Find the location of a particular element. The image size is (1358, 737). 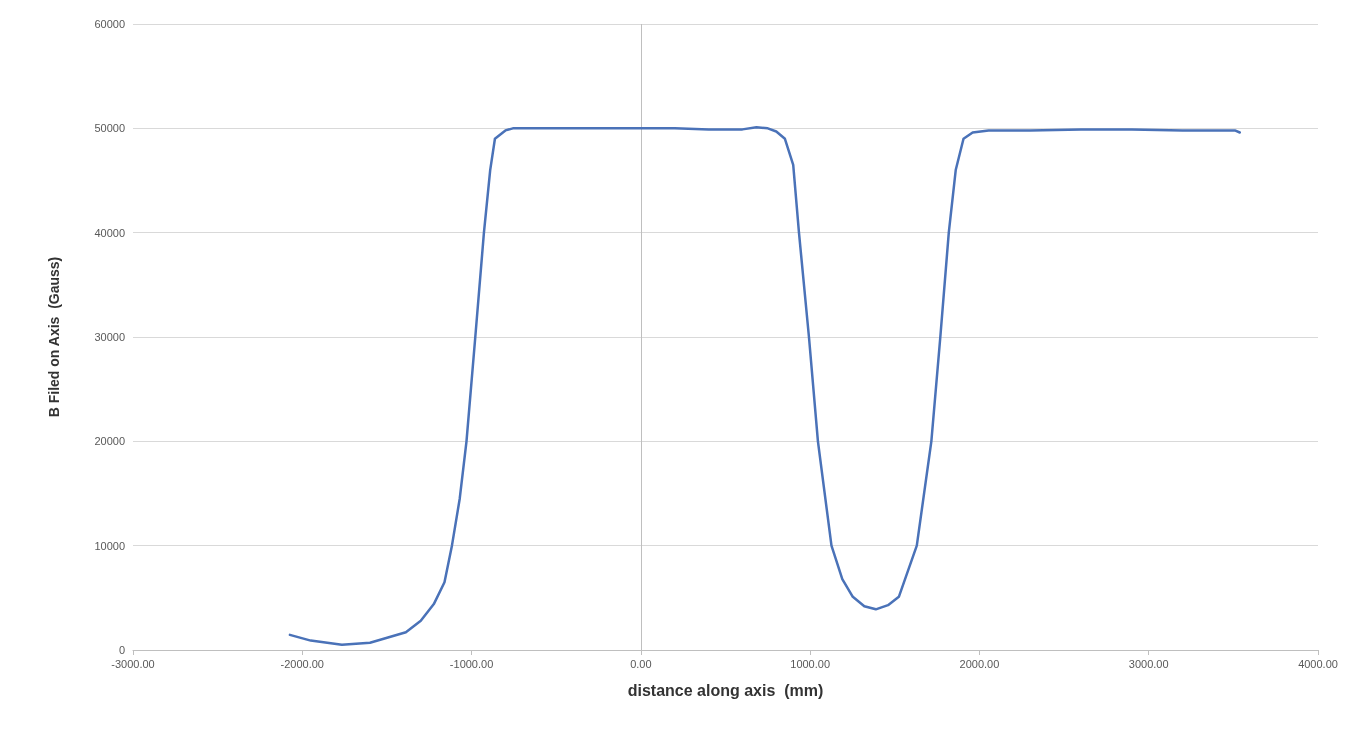

x-tick-label: 4000.00 is located at coordinates (1318, 663).